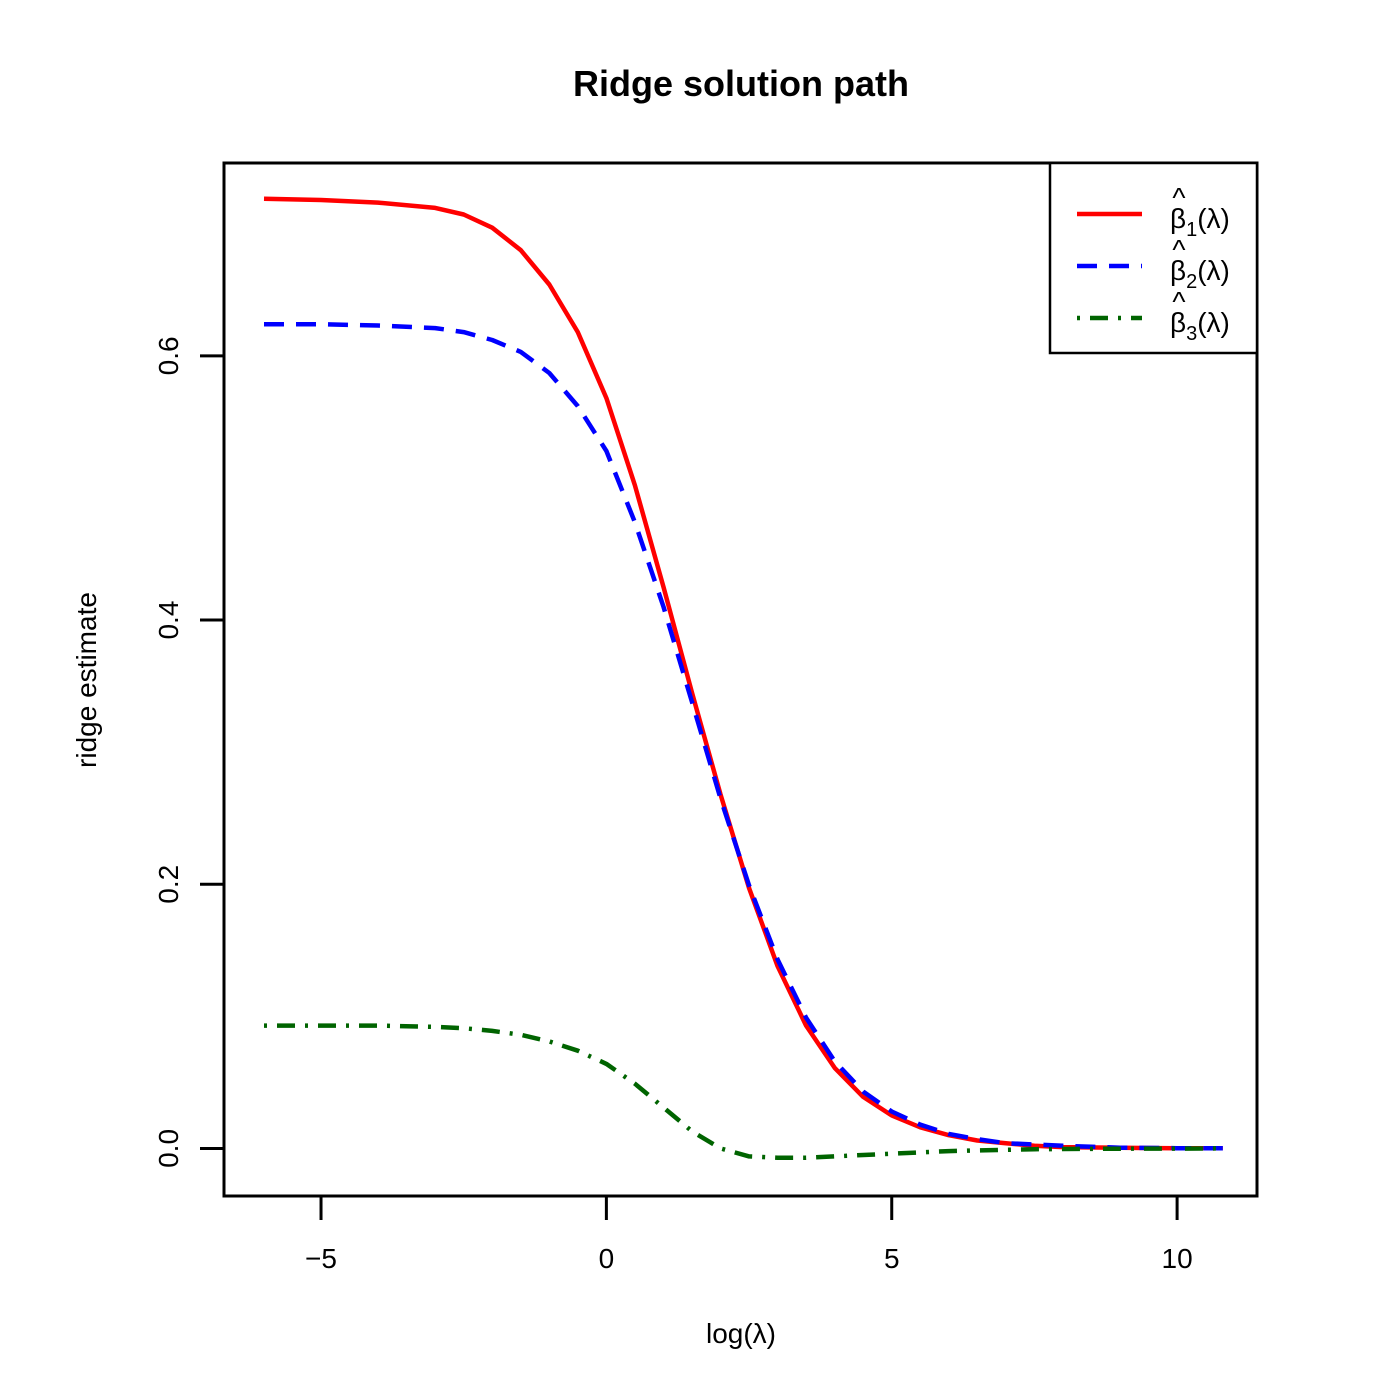 This screenshot has height=1400, width=1400. Describe the element at coordinates (168, 355) in the screenshot. I see `y-tick-label: 0.6` at that location.